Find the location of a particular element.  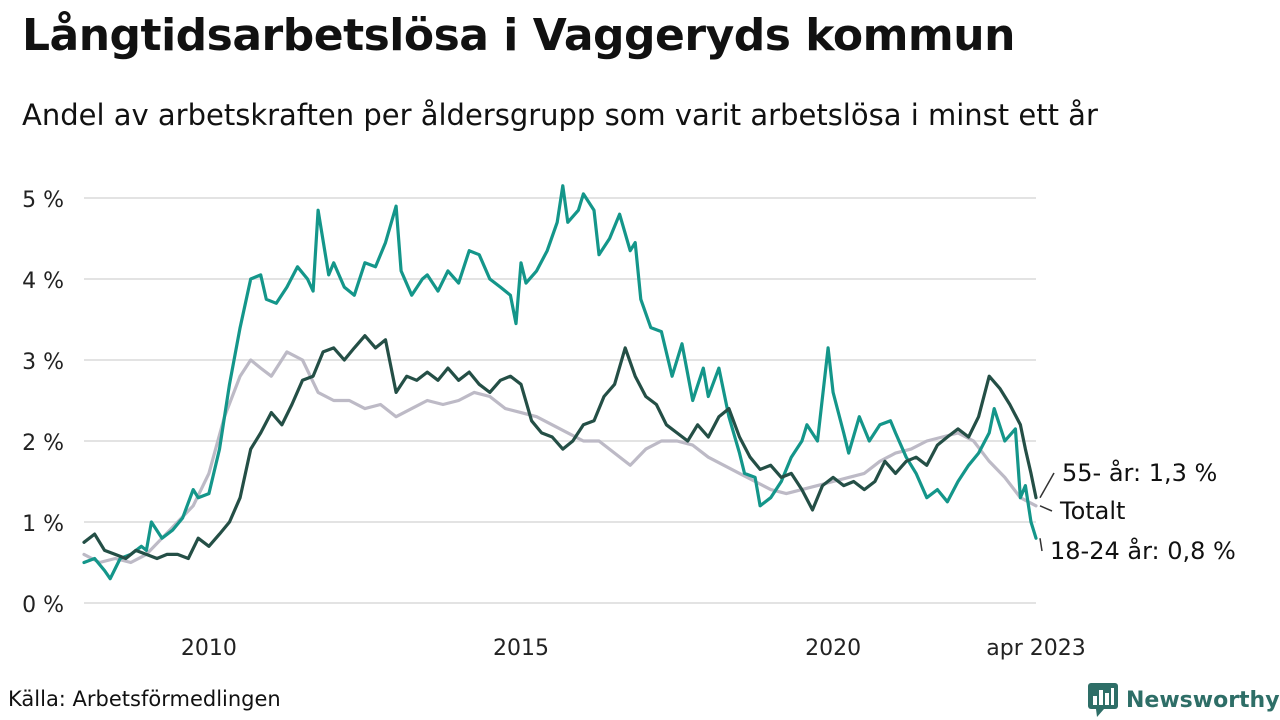

end-label-old: 55- år: 1,3 % is located at coordinates (1139, 472).